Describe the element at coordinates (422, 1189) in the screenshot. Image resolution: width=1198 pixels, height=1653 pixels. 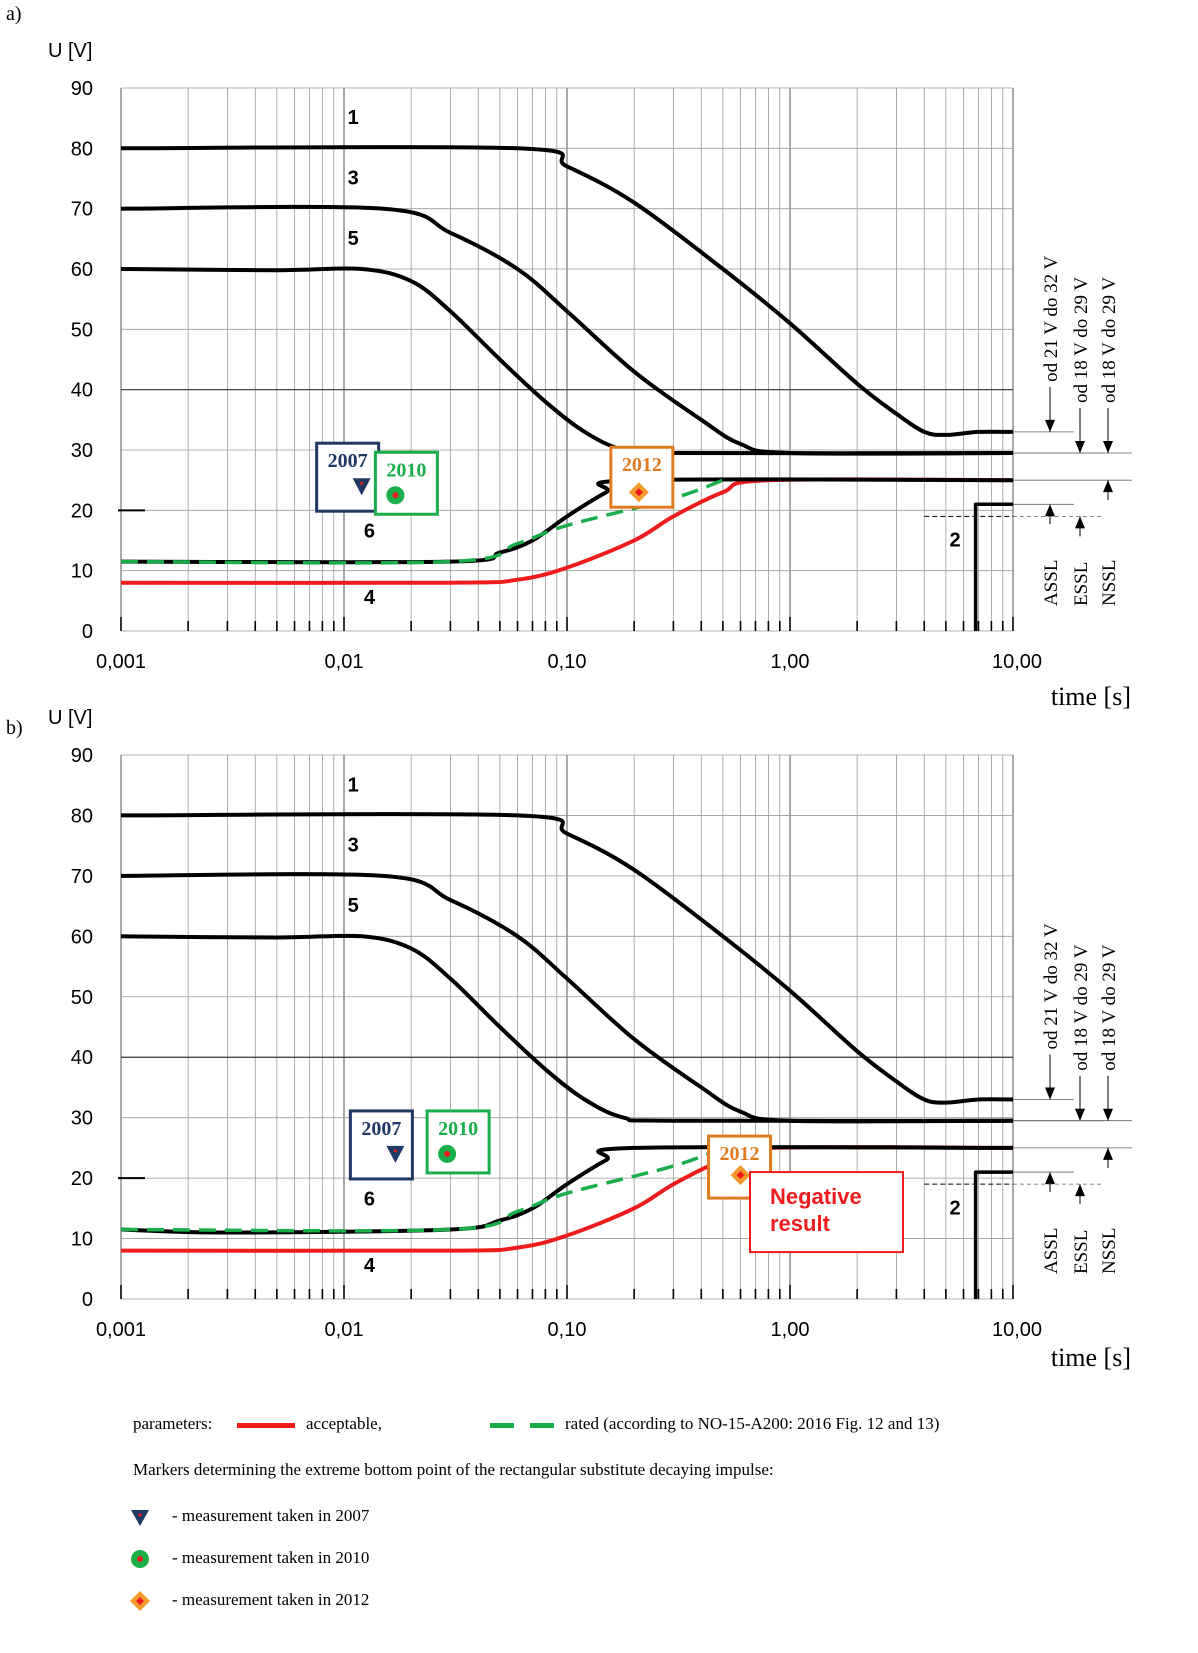
I see `series-line-rated` at that location.